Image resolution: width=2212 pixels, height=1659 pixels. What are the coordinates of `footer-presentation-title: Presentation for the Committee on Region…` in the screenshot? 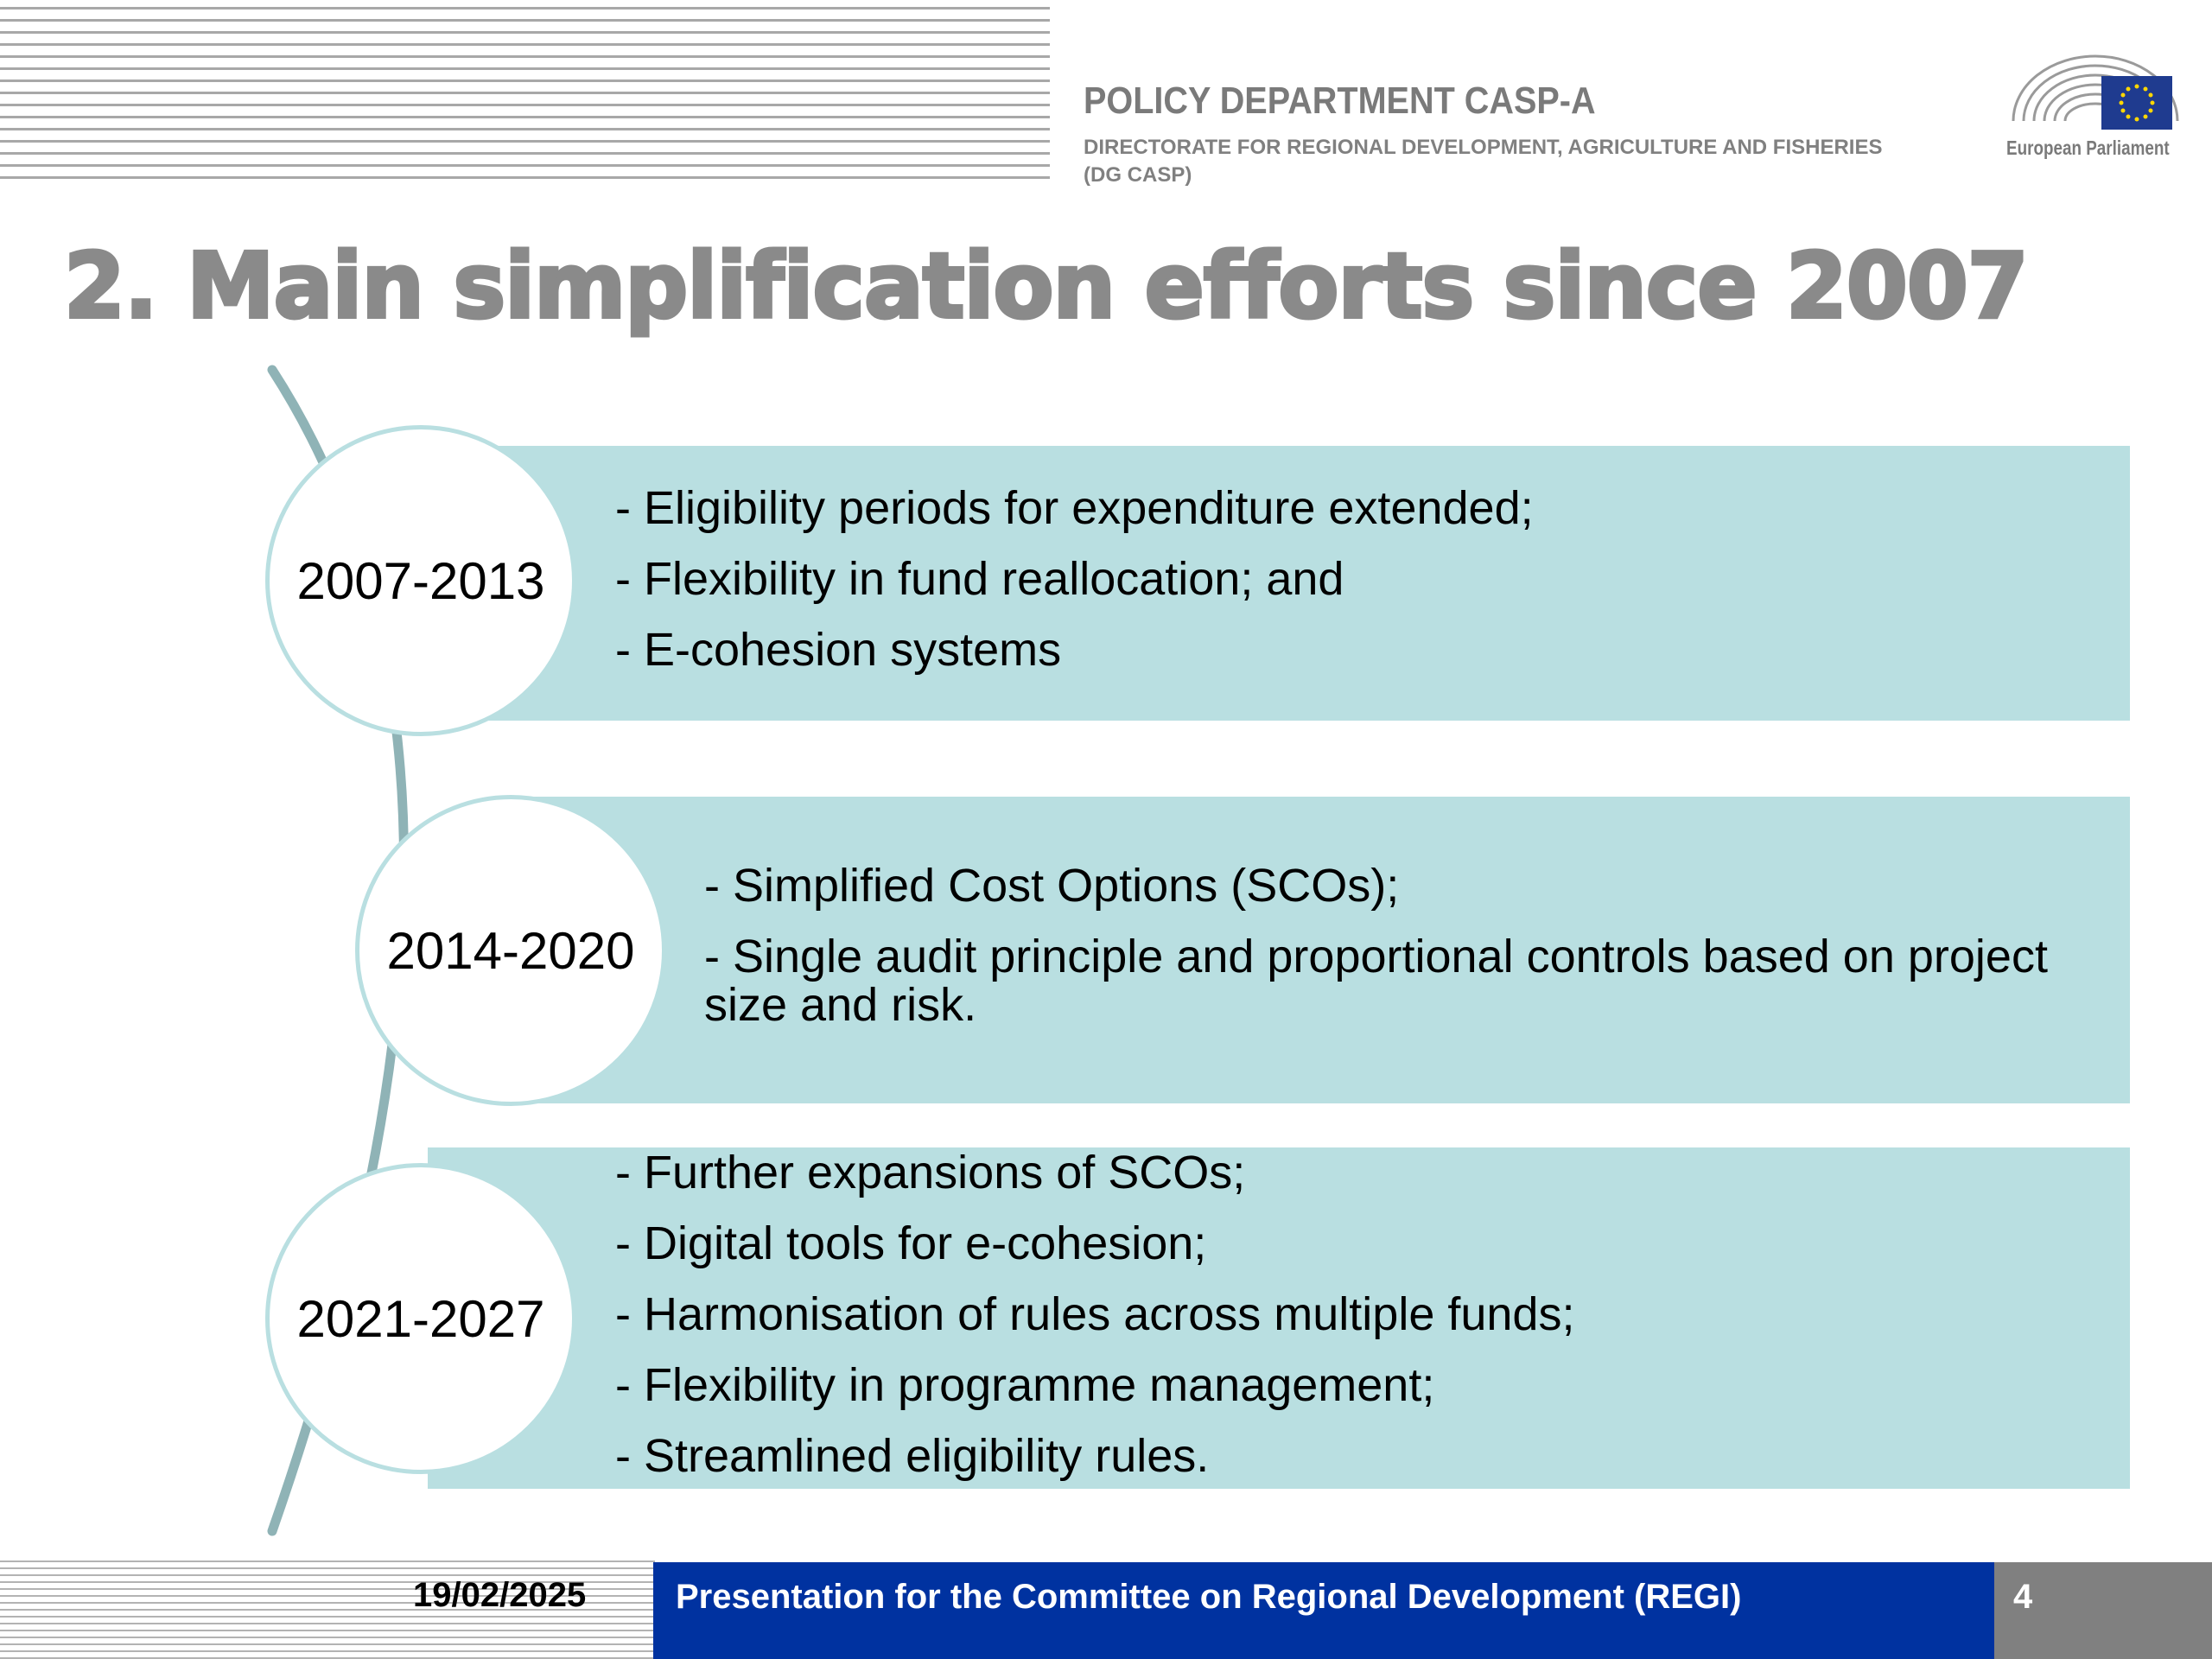 It's located at (1209, 1597).